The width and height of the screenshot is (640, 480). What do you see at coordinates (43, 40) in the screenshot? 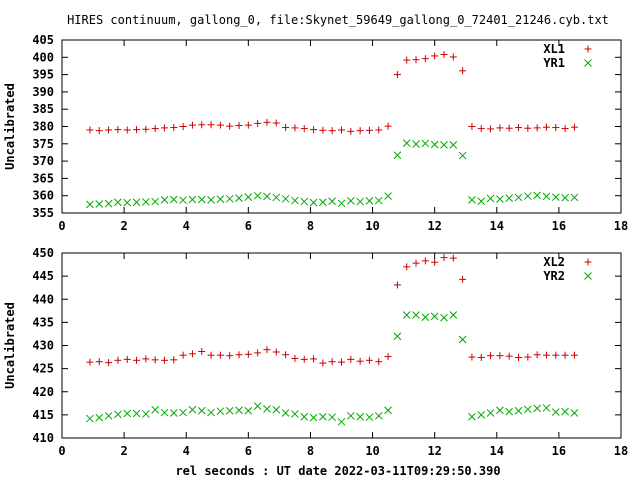
I see `y-tick-label: 405` at bounding box center [43, 40].